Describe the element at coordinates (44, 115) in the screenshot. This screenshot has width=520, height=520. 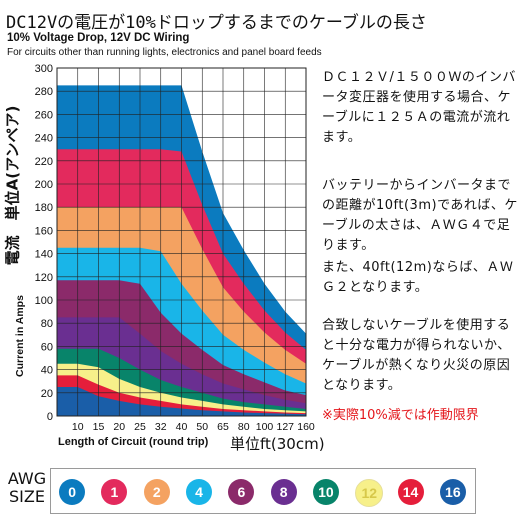
I see `y-tick-label: 260` at that location.